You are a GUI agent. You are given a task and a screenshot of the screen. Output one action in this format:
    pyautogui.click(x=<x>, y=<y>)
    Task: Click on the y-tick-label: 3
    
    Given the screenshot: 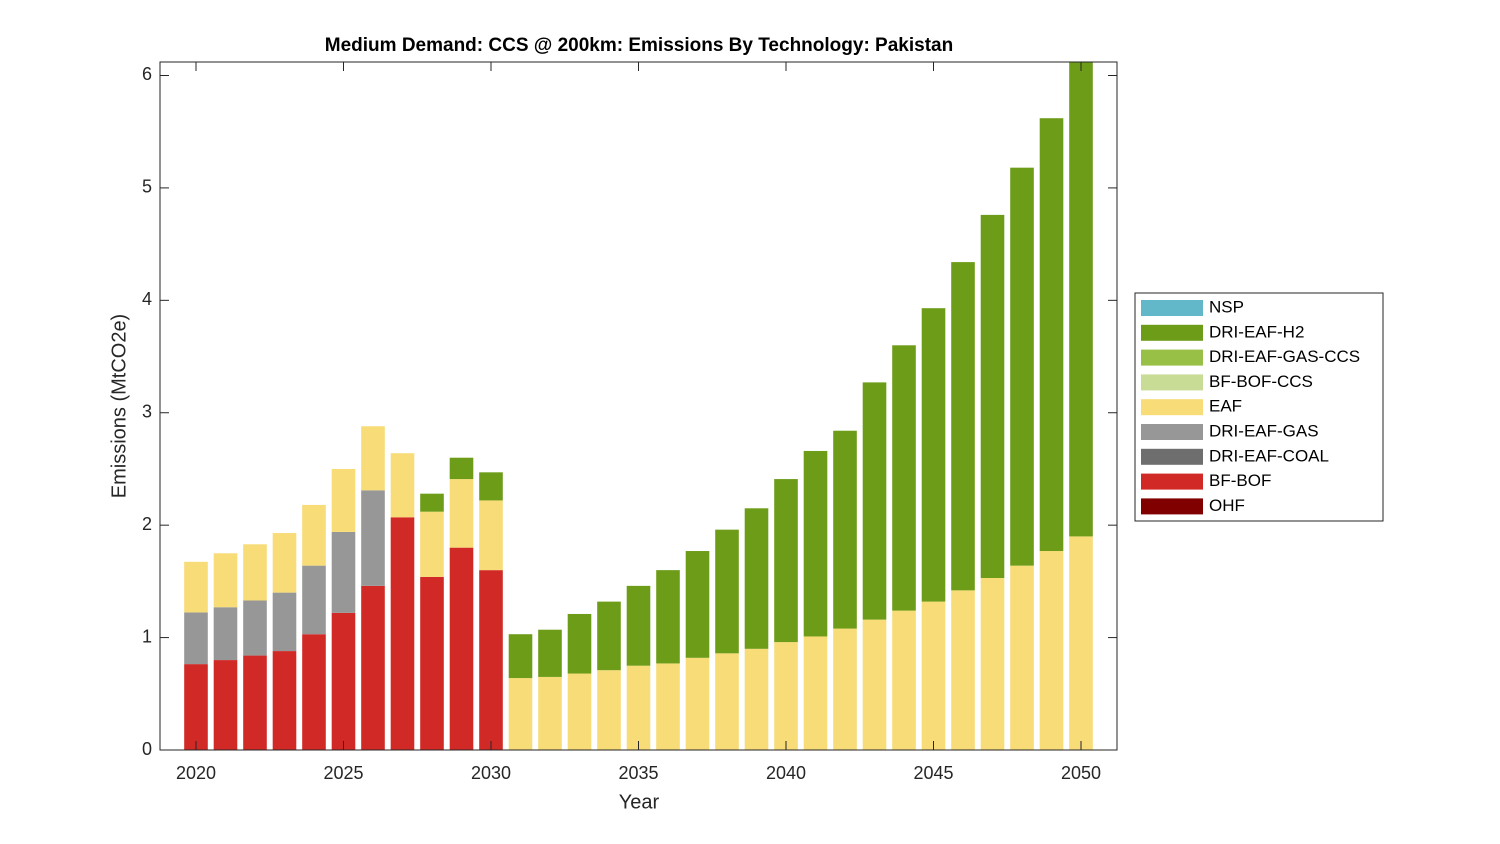 What is the action you would take?
    pyautogui.click(x=147, y=411)
    